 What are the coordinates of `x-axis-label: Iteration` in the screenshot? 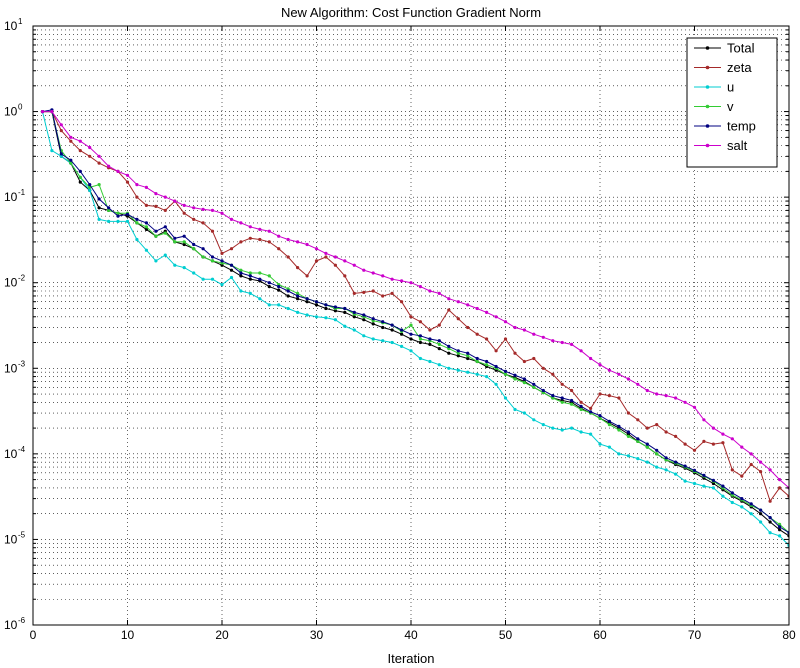 It's located at (411, 658).